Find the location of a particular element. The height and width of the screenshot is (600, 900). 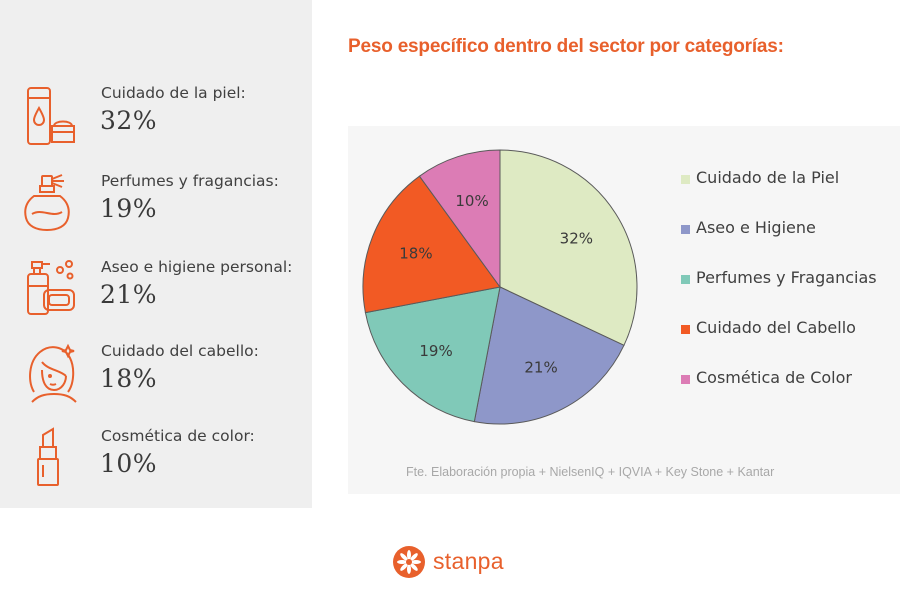

slice-label: 21% is located at coordinates (540, 368).